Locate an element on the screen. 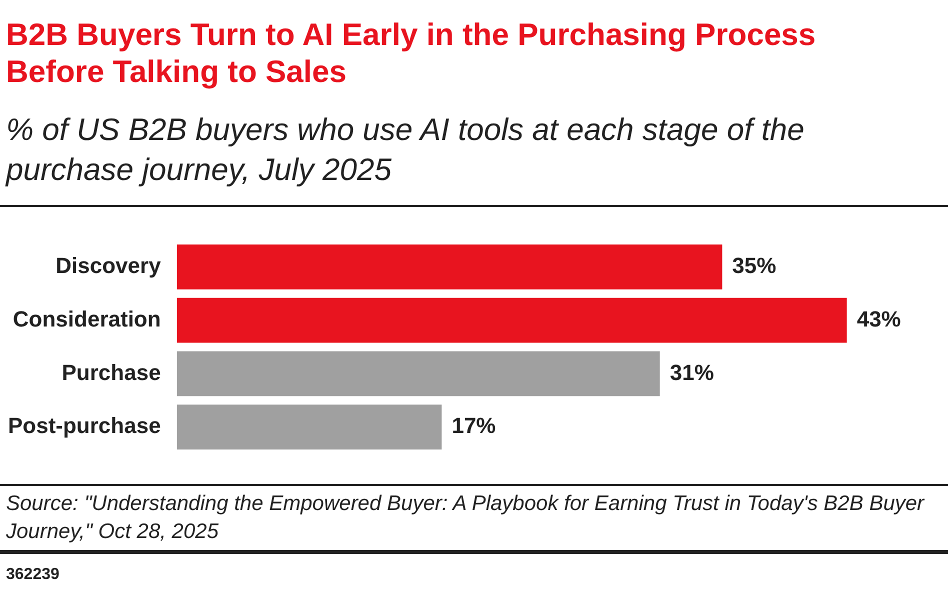  y-tick-label: Consideration is located at coordinates (86, 319).